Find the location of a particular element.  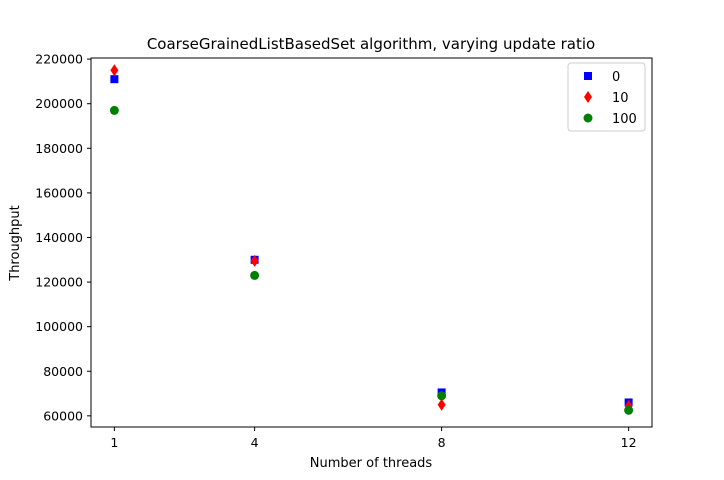

y-tick-label: 220000 is located at coordinates (59, 59).